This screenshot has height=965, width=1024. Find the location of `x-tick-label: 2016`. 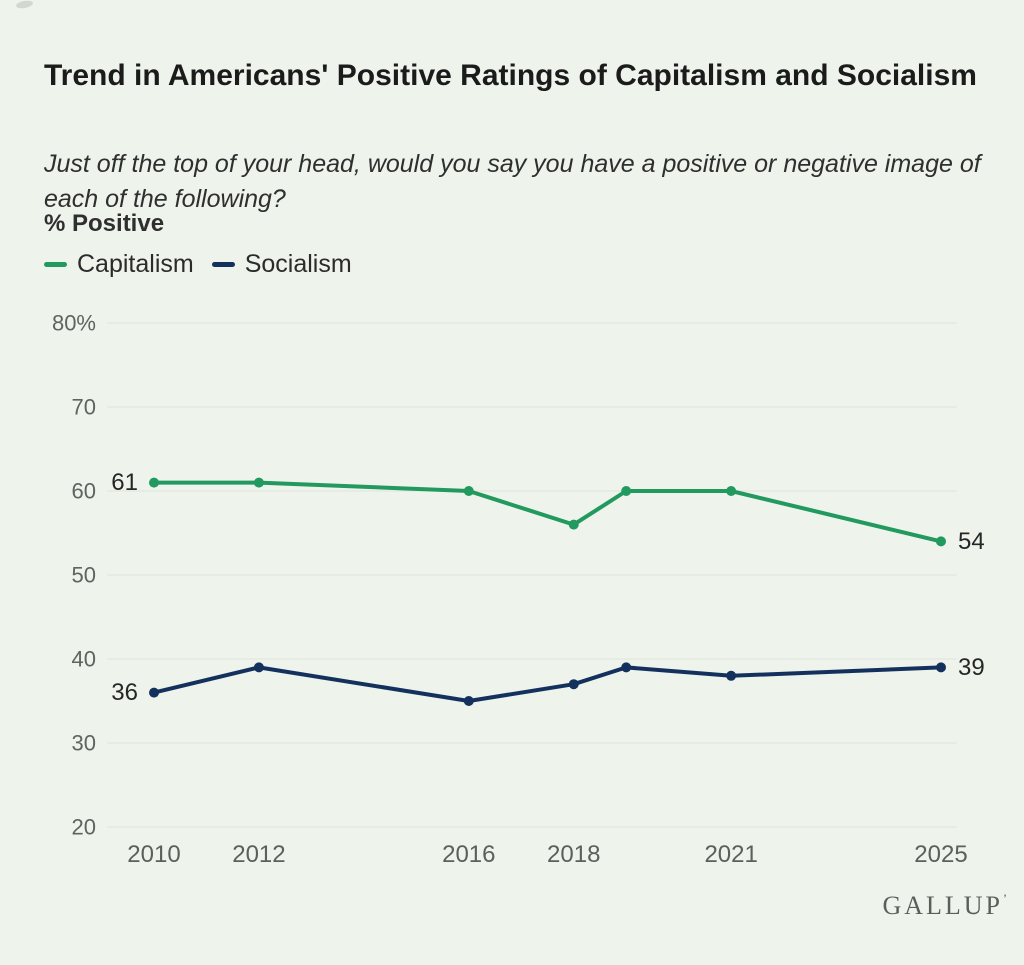

x-tick-label: 2016 is located at coordinates (468, 854).